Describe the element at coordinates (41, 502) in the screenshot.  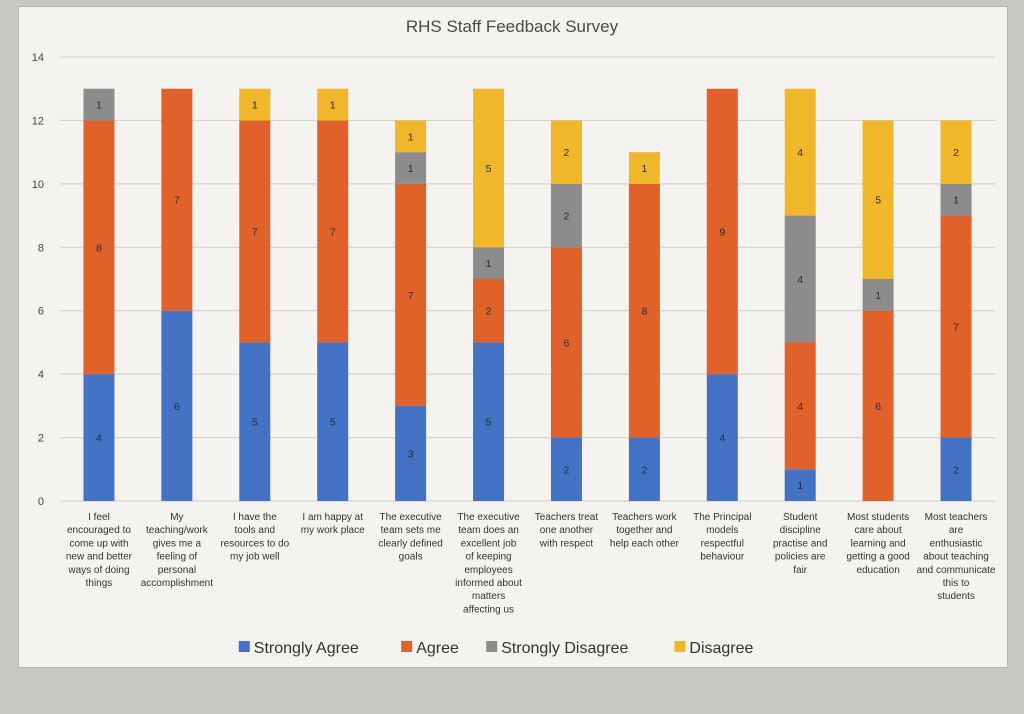
I see `y-tick-label: 0` at that location.